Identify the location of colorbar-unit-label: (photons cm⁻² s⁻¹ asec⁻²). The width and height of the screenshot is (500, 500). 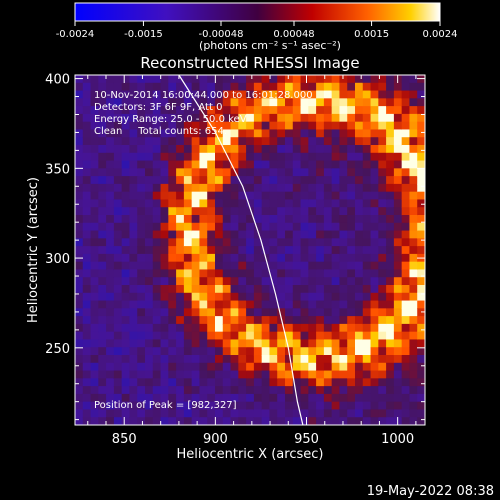
(270, 45).